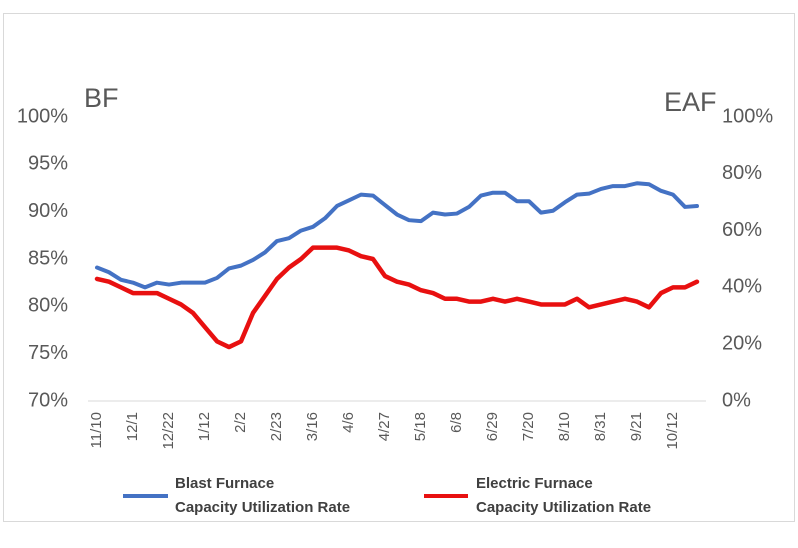  Describe the element at coordinates (736, 400) in the screenshot. I see `y2-tick-label: 0%` at that location.